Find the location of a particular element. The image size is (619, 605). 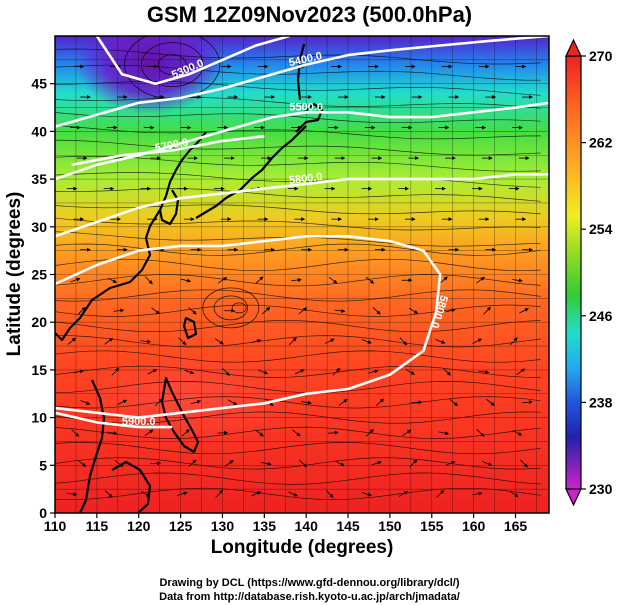

coastline-japan is located at coordinates (251, 172).